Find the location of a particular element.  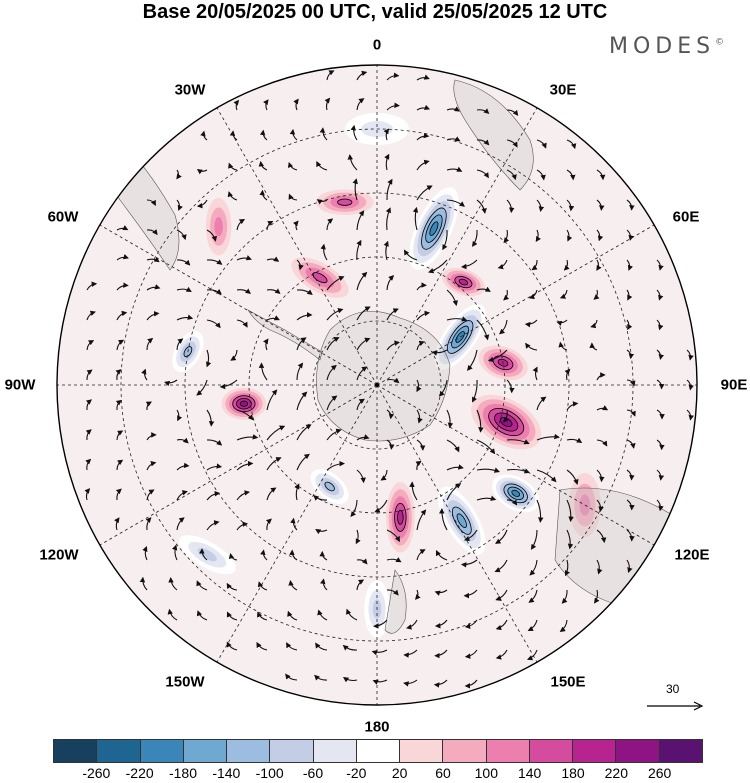

latitude-circle is located at coordinates (377, 385).